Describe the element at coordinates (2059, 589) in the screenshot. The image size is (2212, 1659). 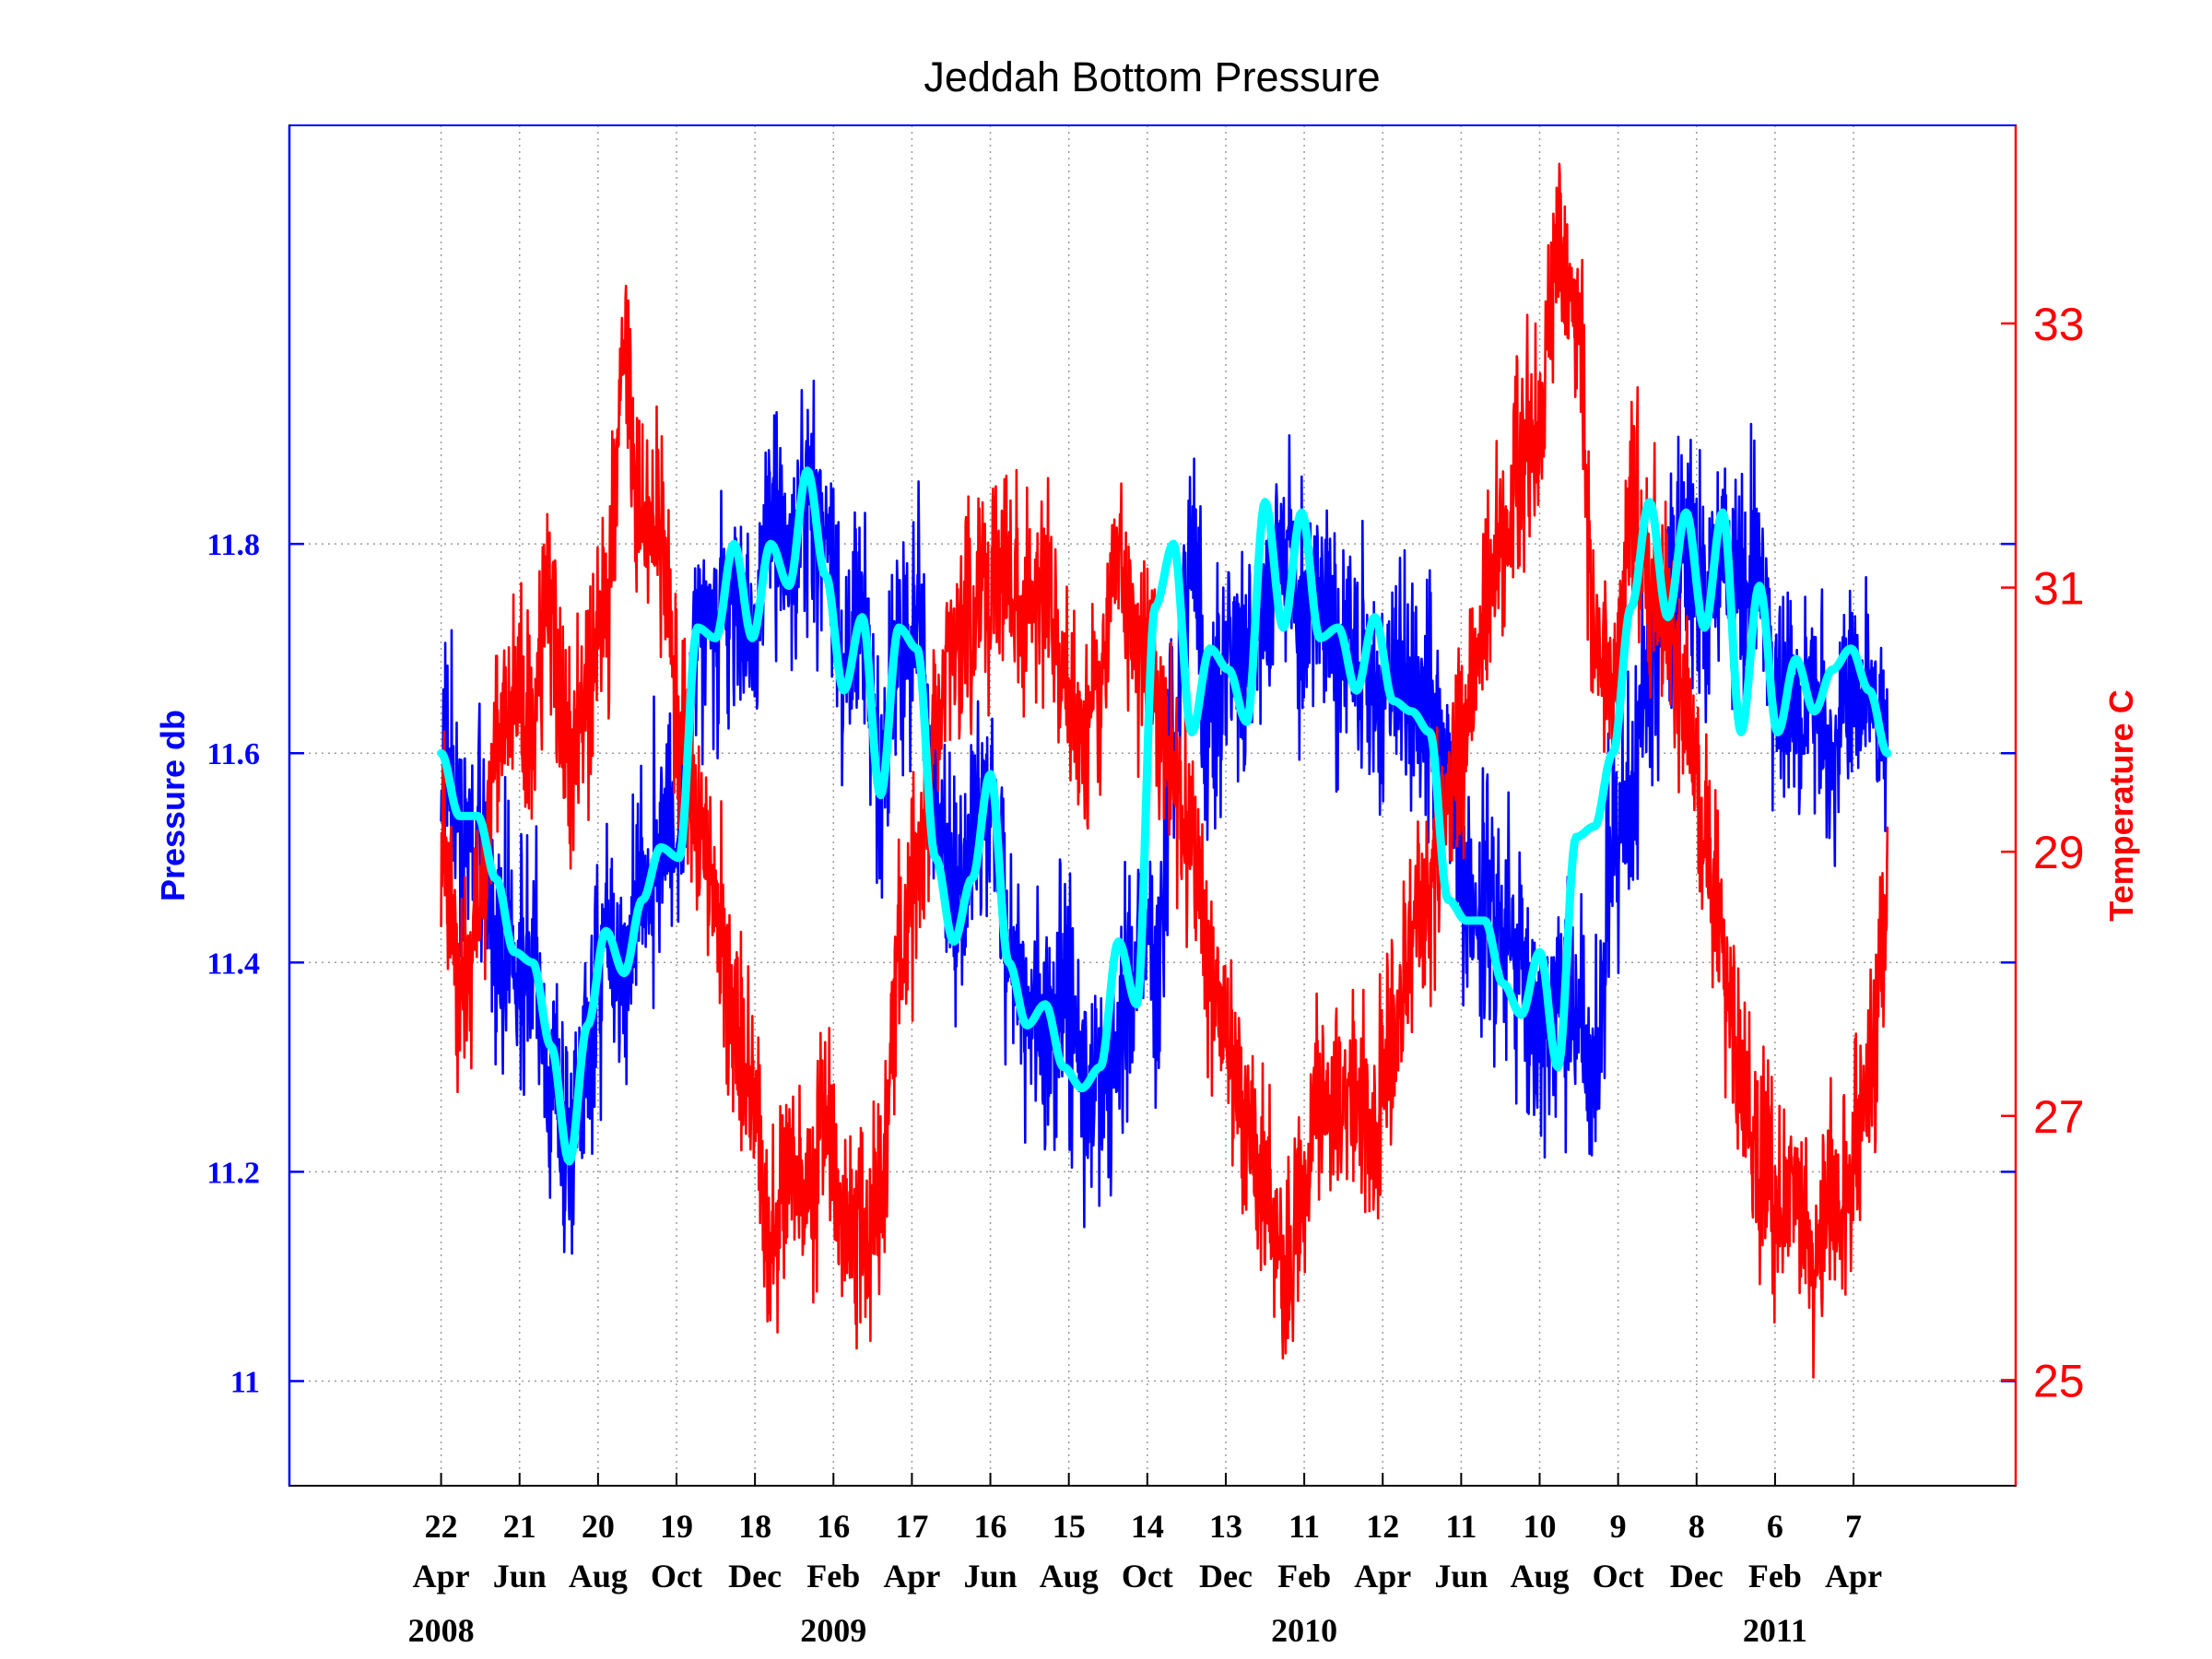
I see `y-right-tick-label: 31` at that location.